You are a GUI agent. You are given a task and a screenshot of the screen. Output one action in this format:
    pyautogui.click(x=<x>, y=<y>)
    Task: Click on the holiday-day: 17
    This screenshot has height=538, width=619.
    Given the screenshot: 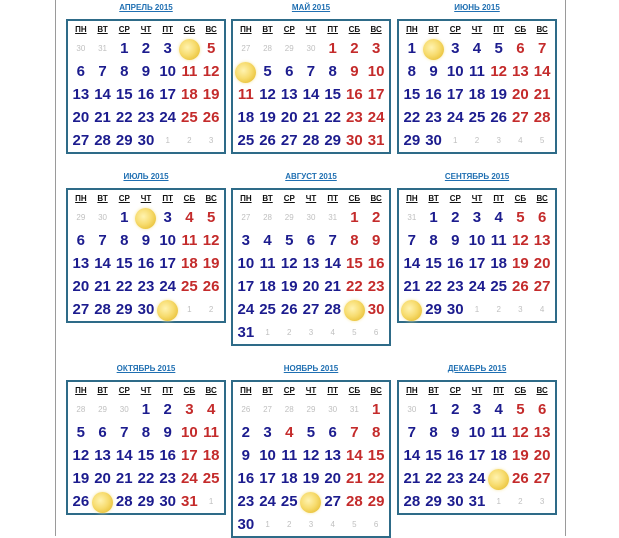 What is the action you would take?
    pyautogui.click(x=189, y=455)
    